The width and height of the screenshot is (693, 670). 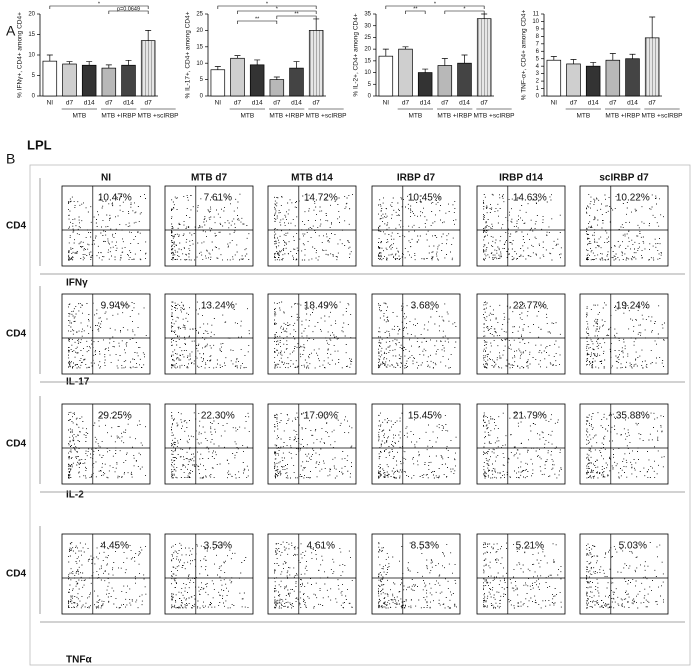 I want to click on flow-plot: 5.03%, so click(x=624, y=574).